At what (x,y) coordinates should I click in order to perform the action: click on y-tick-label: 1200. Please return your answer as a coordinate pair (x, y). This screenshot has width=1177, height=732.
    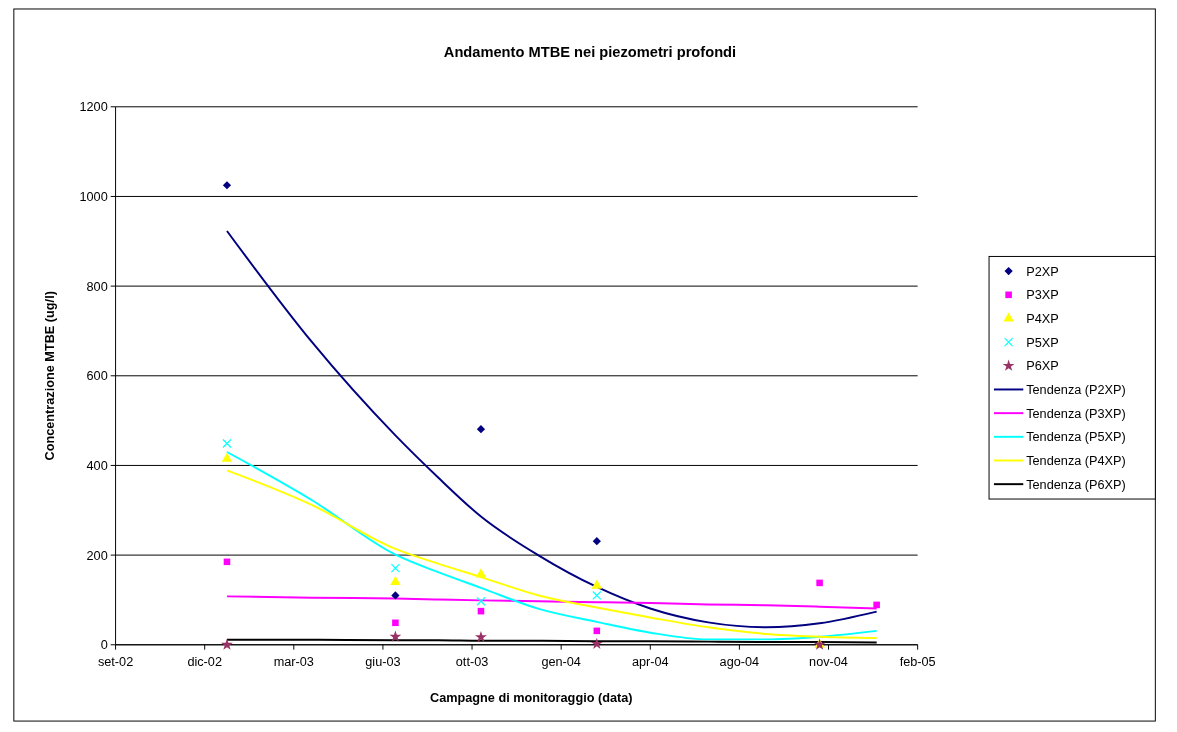
    Looking at the image, I should click on (93, 107).